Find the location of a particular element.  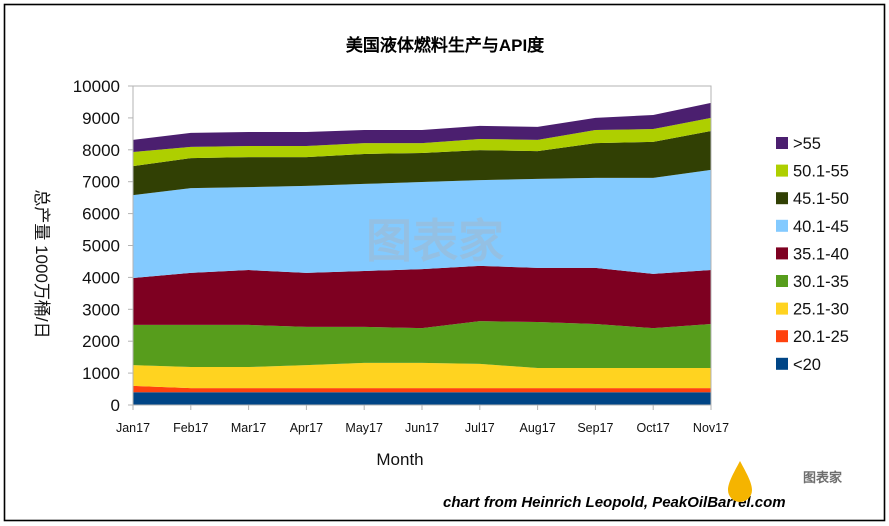

legend-item-35-1-40: 35.1-40 is located at coordinates (812, 254).